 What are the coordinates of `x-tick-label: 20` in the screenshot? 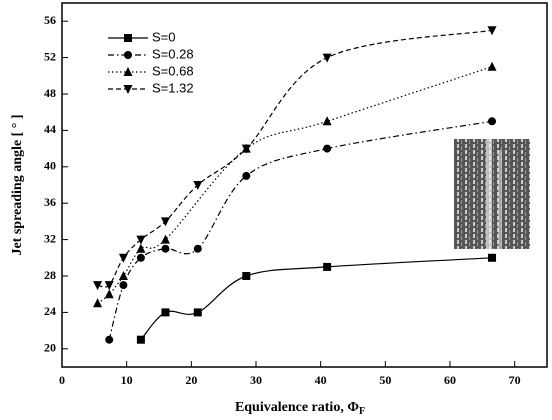 It's located at (191, 380).